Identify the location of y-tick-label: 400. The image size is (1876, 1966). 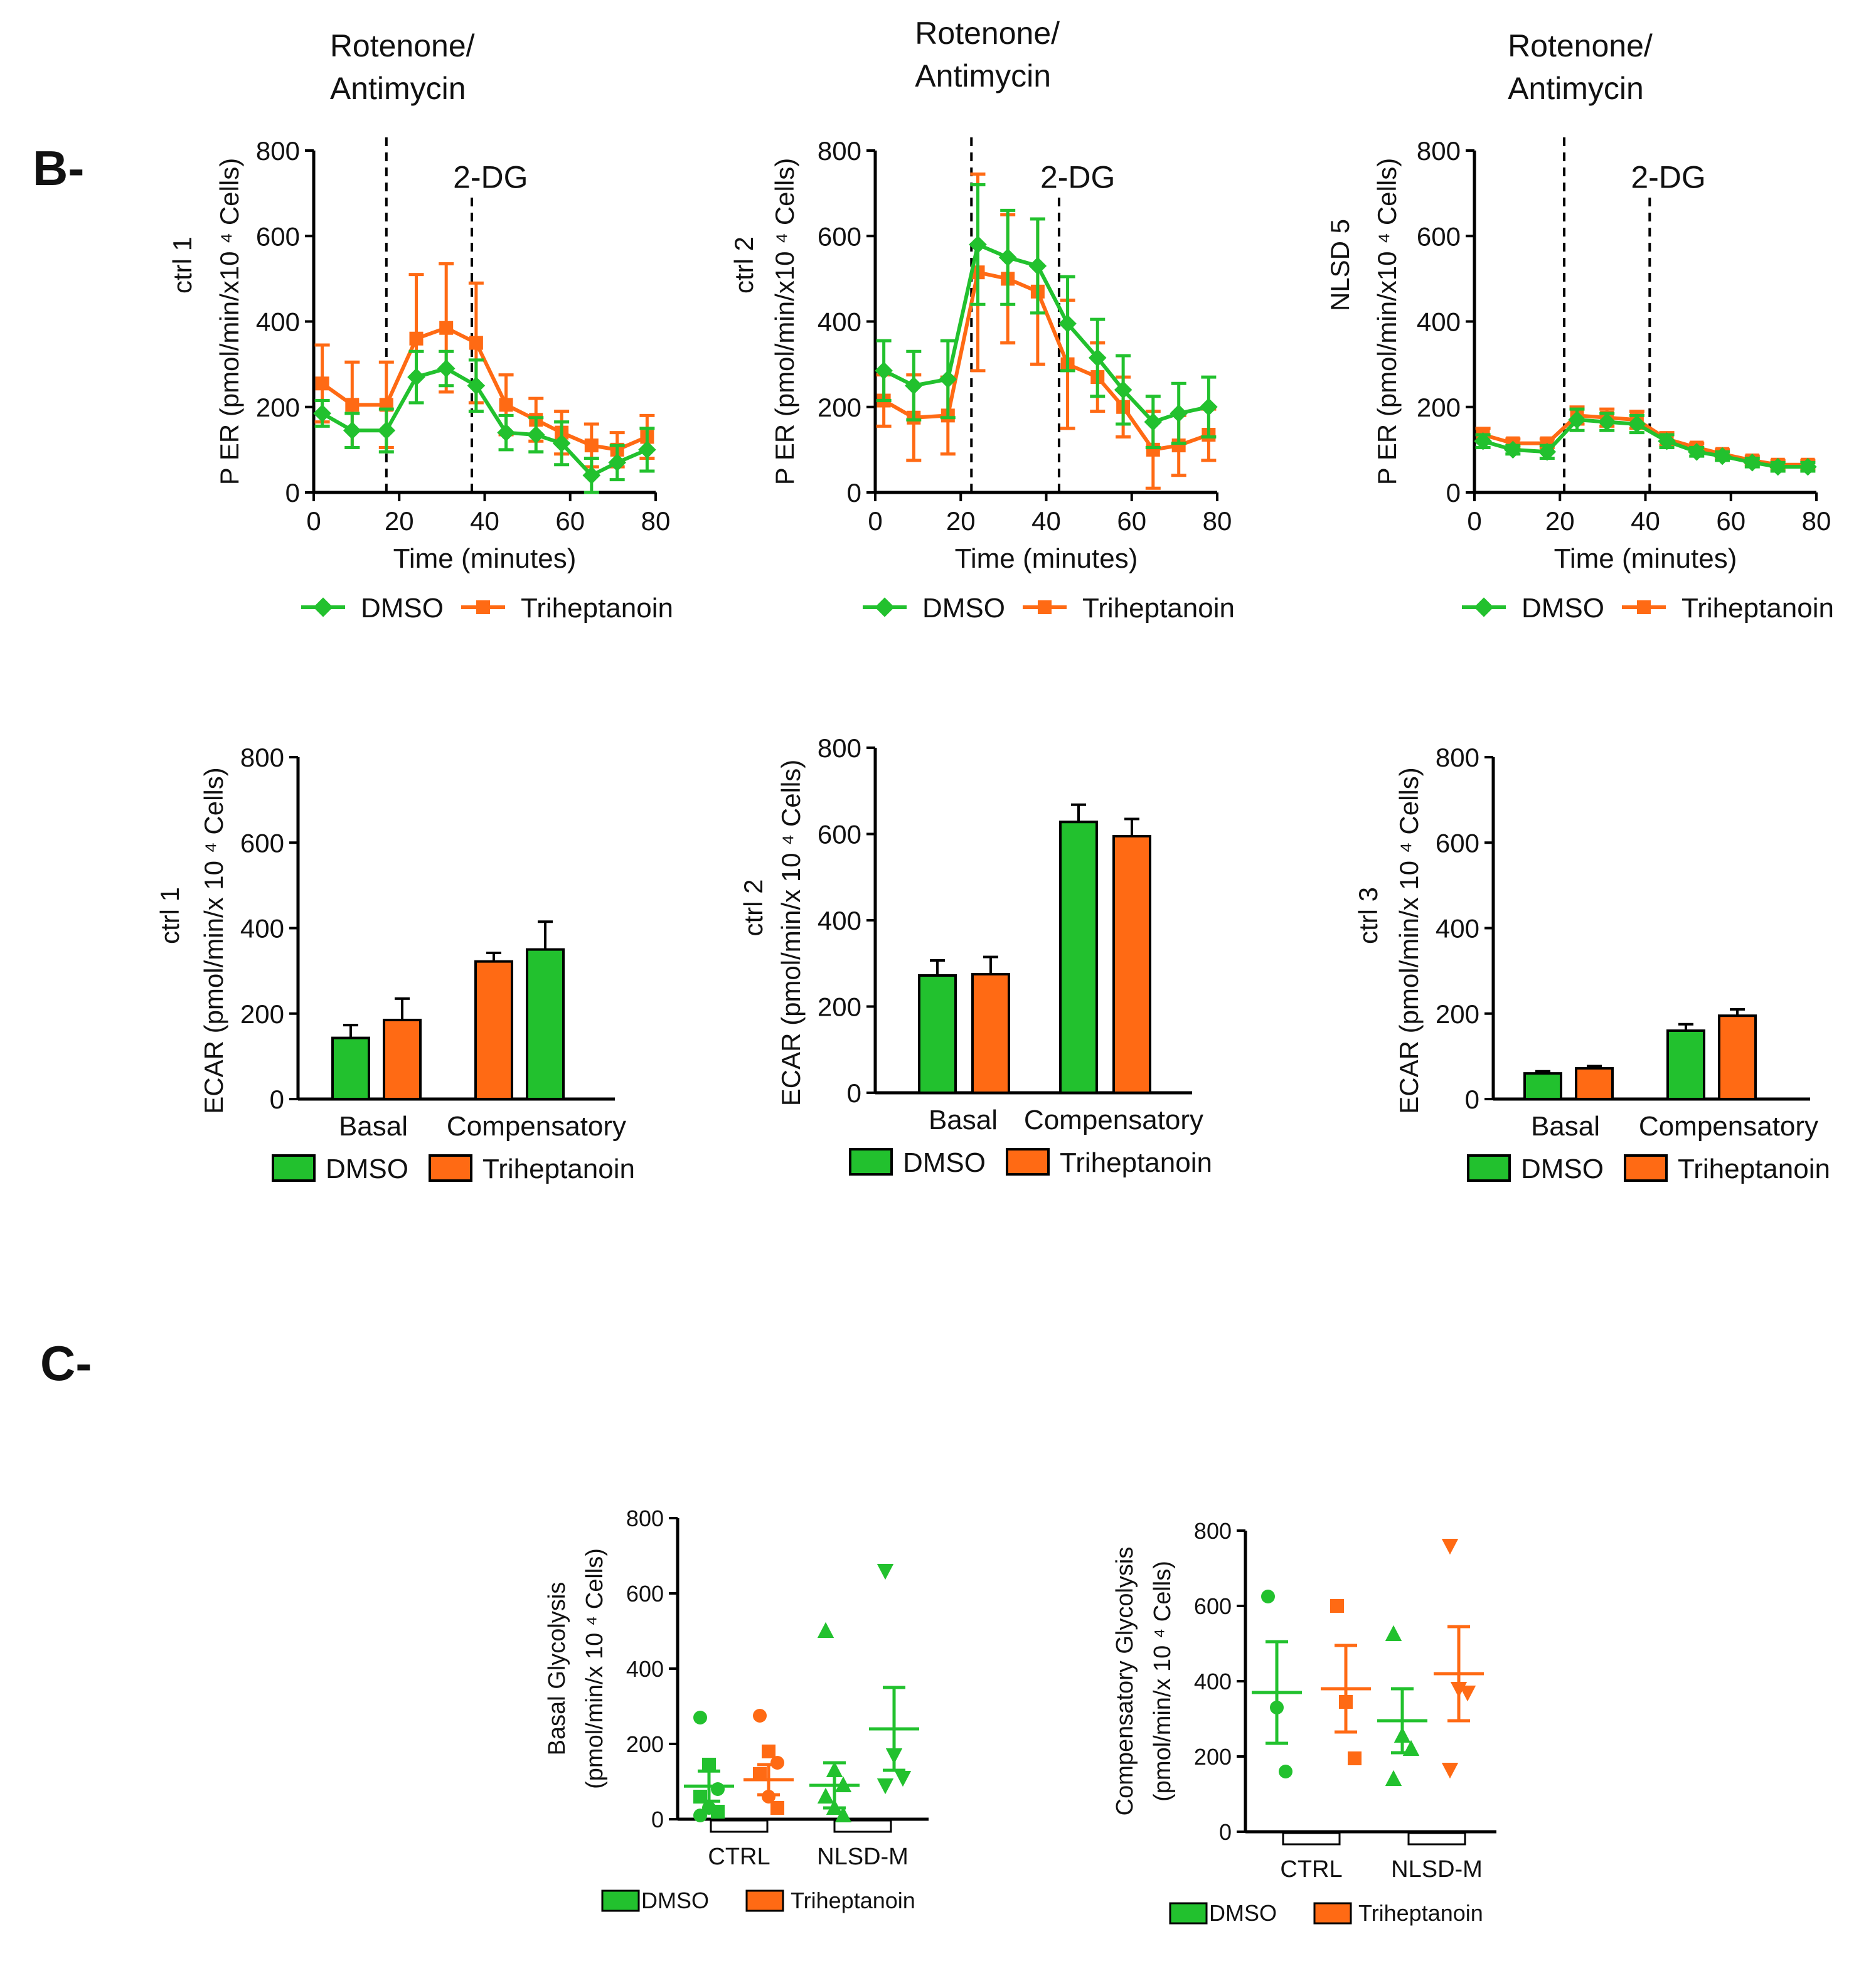
(262, 928).